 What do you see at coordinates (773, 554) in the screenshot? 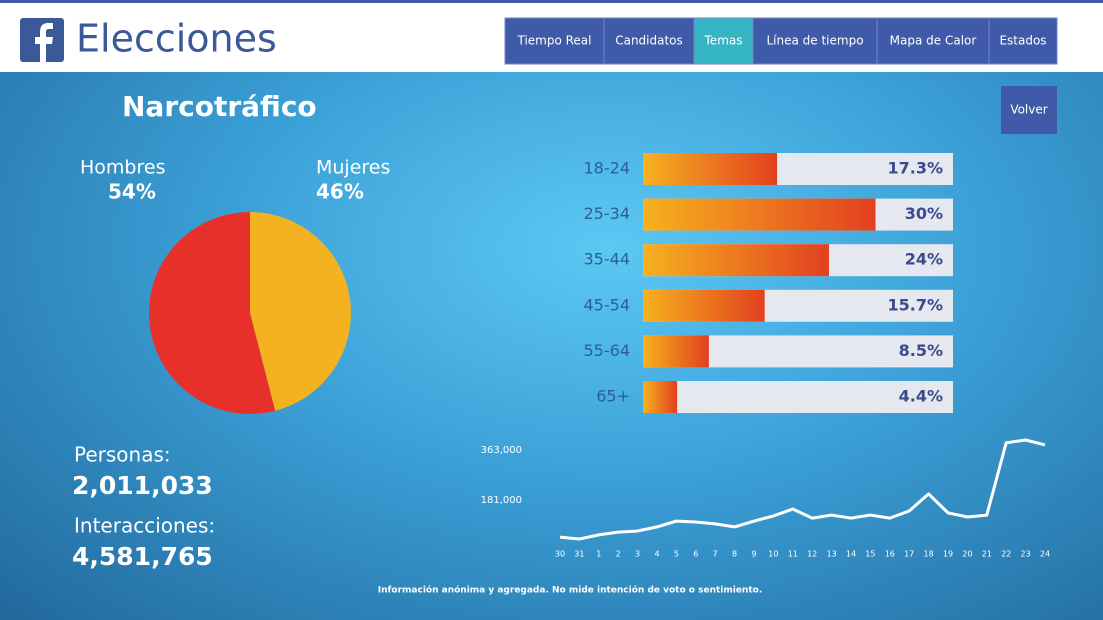
I see `x-tick-label: 10` at bounding box center [773, 554].